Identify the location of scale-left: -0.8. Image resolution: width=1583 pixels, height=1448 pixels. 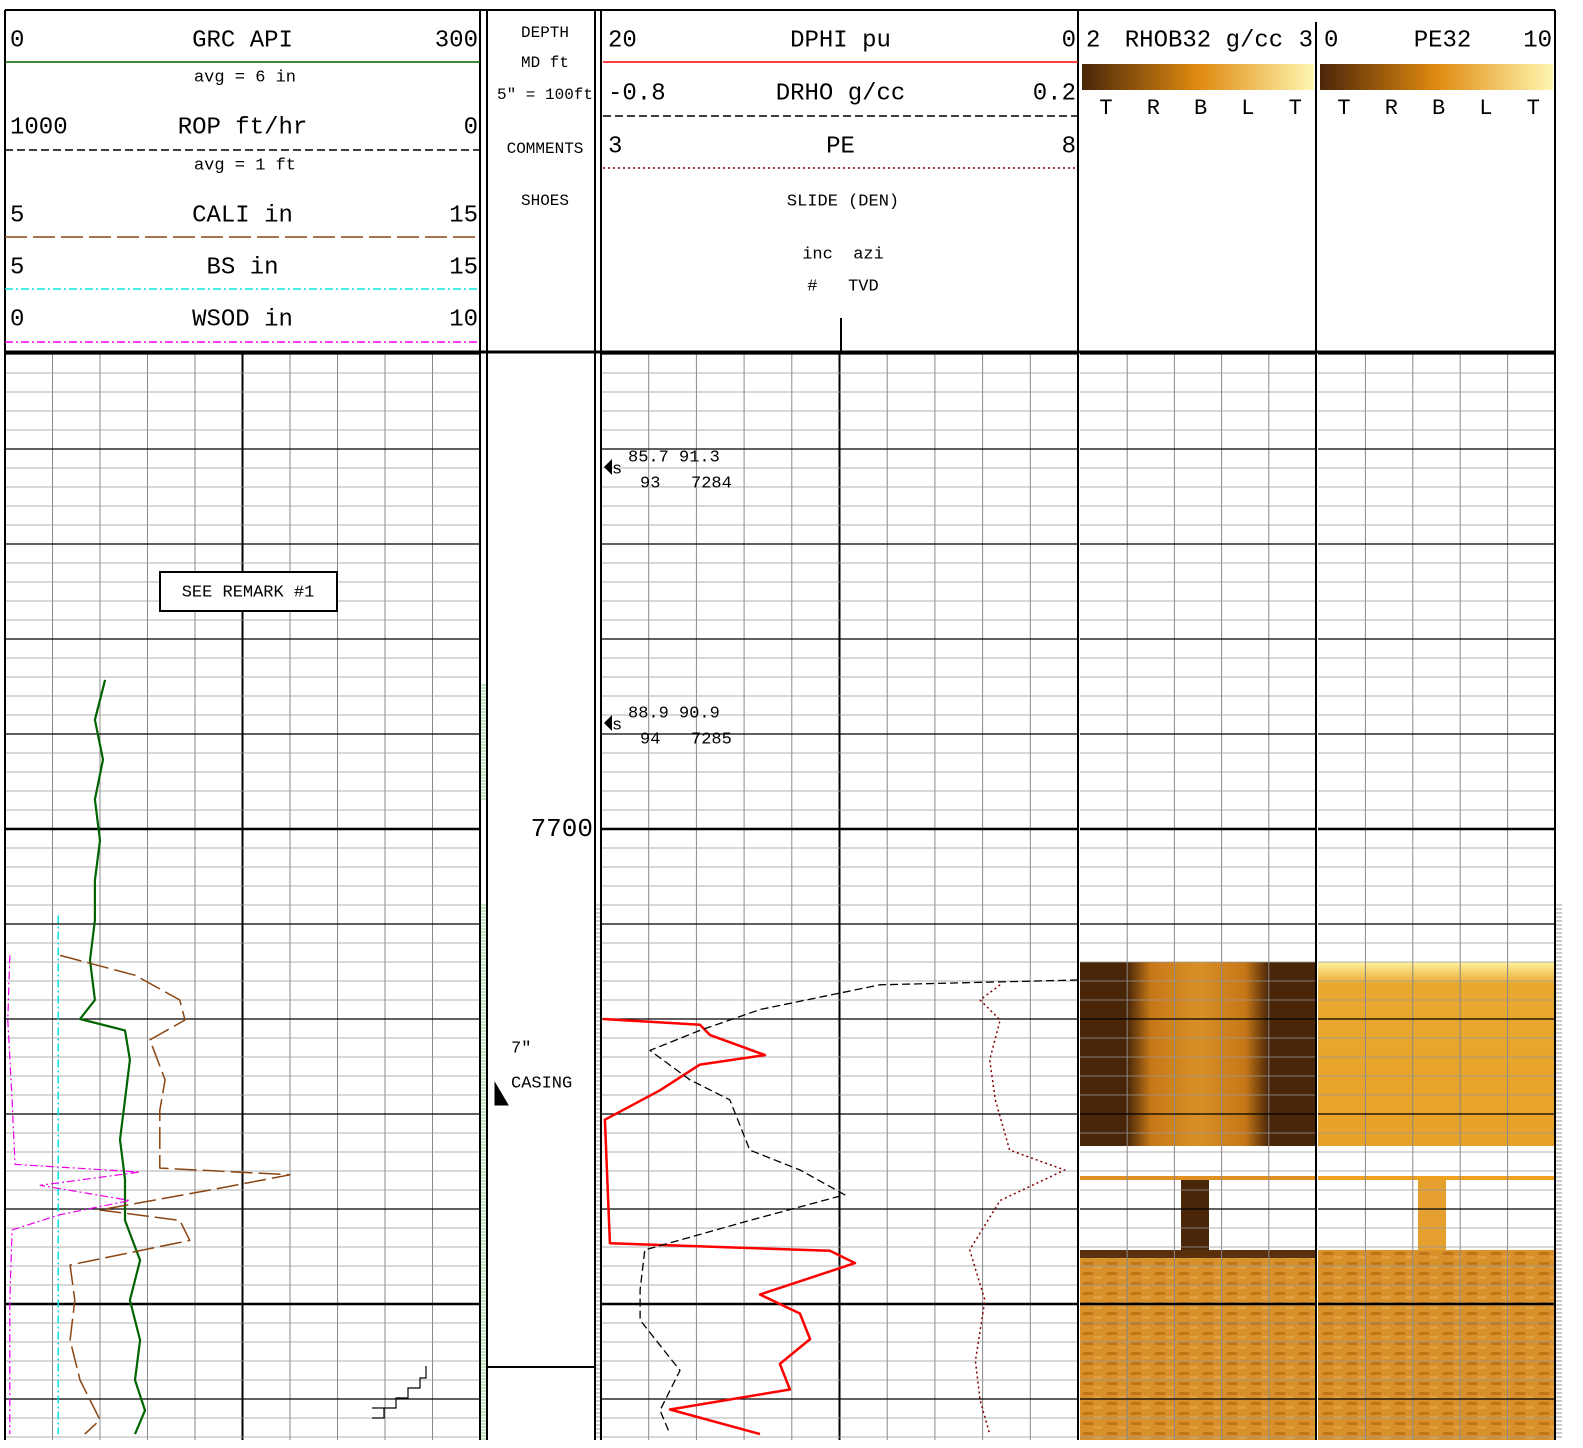
(637, 93).